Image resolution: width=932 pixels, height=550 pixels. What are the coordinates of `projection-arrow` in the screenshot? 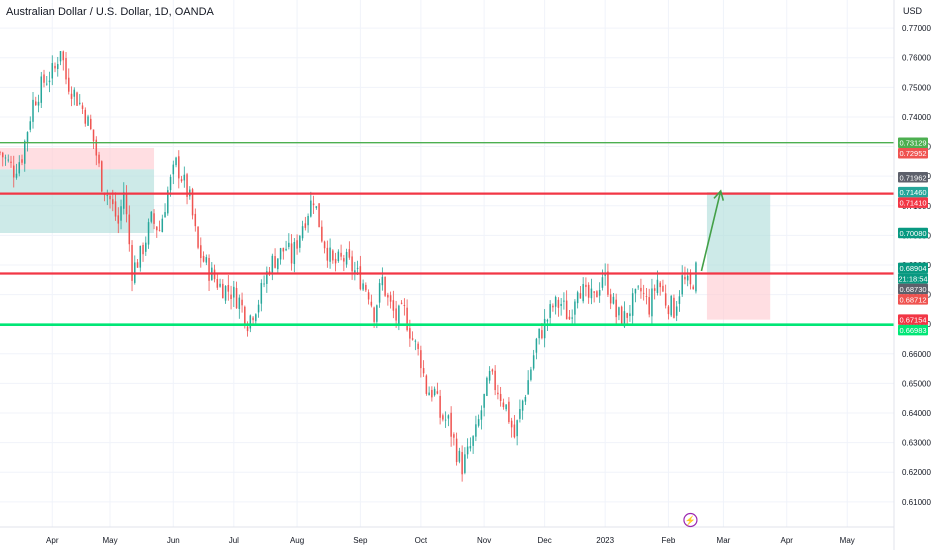 It's located at (712, 230).